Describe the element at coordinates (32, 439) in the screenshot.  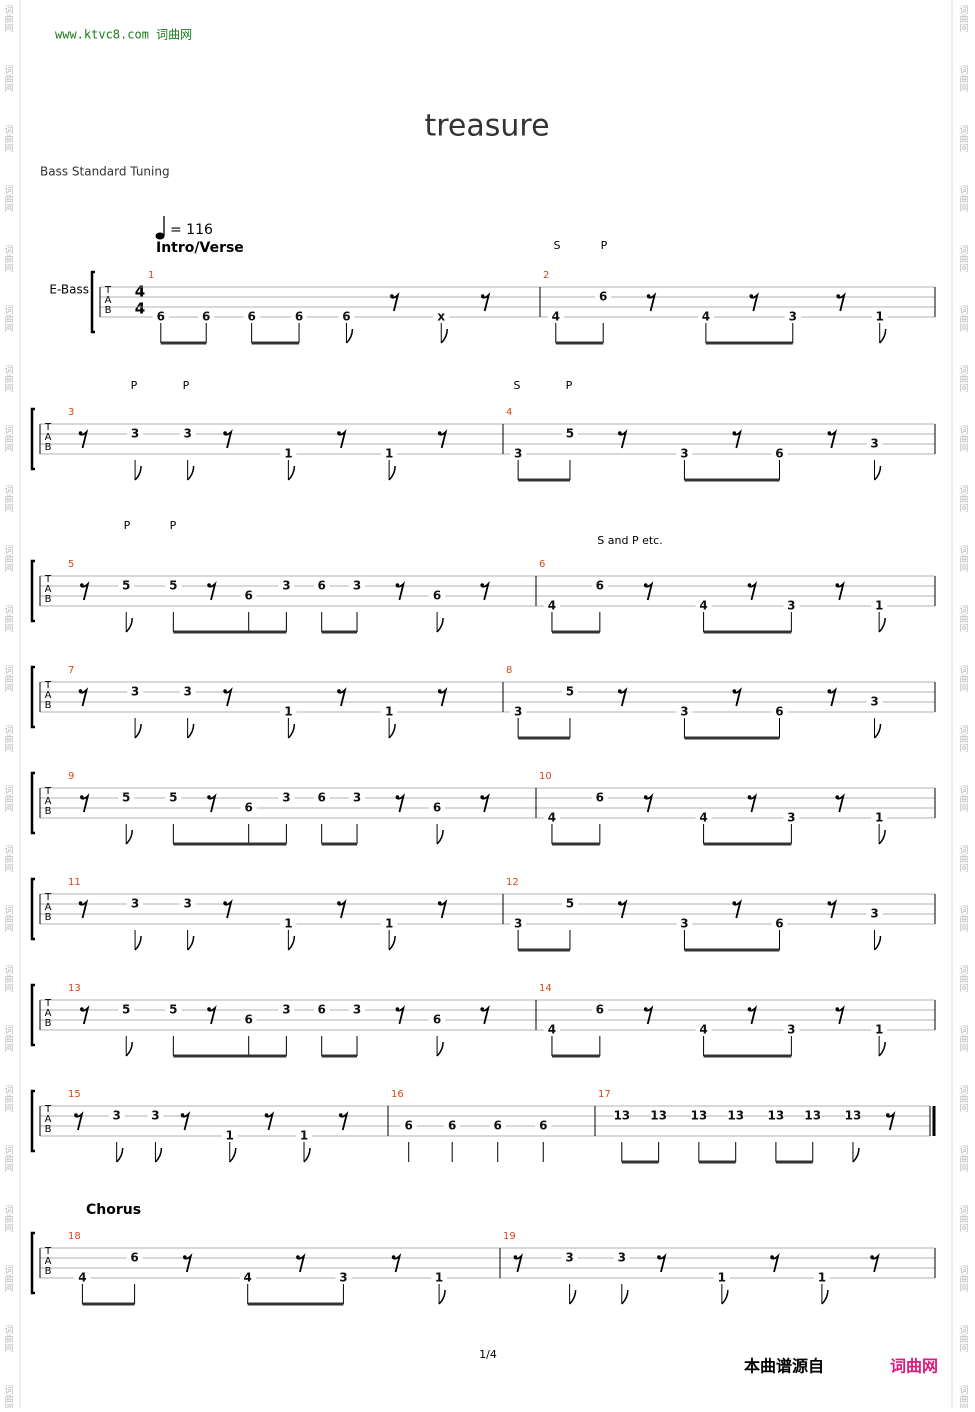
I see `bracket` at that location.